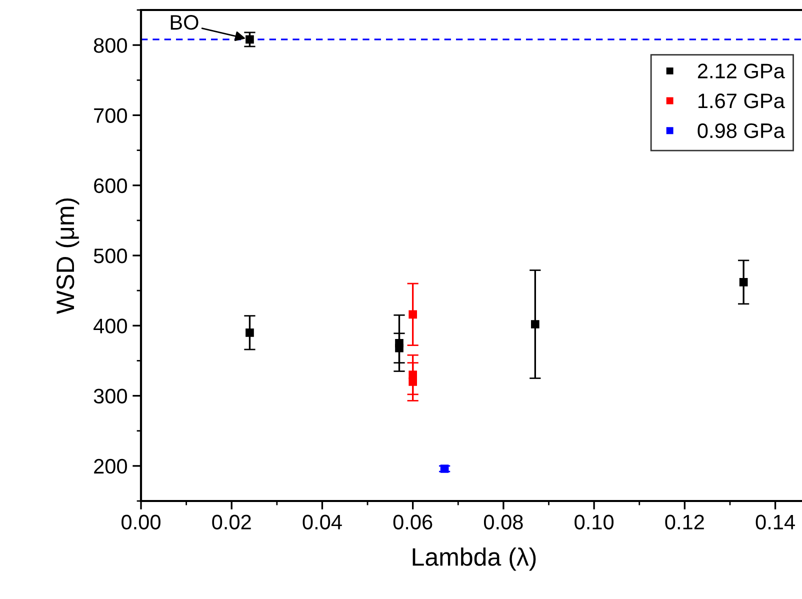  What do you see at coordinates (775, 522) in the screenshot?
I see `x-tick-label: 0.14` at bounding box center [775, 522].